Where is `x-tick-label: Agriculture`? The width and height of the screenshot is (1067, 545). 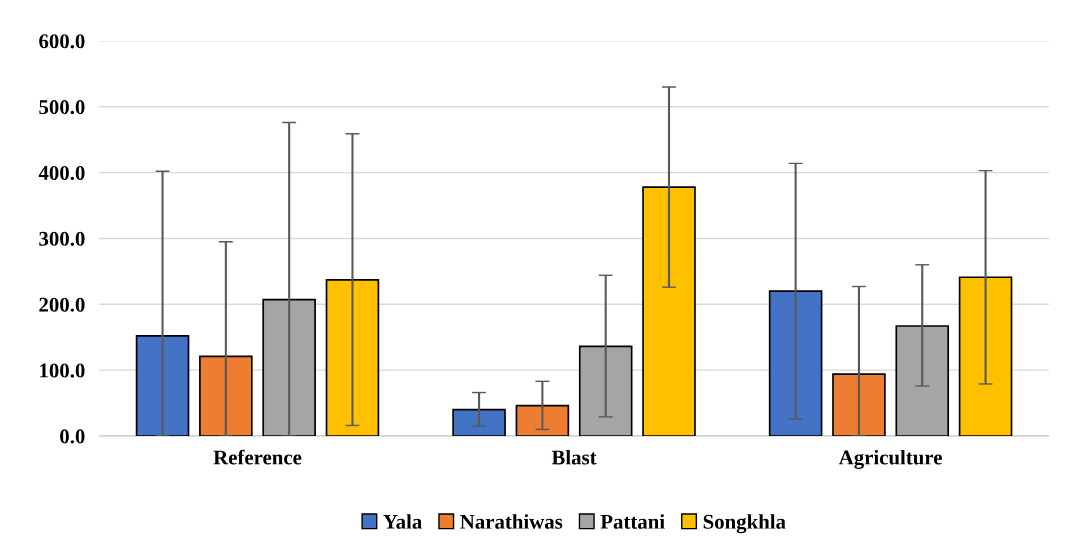 x-tick-label: Agriculture is located at coordinates (890, 459).